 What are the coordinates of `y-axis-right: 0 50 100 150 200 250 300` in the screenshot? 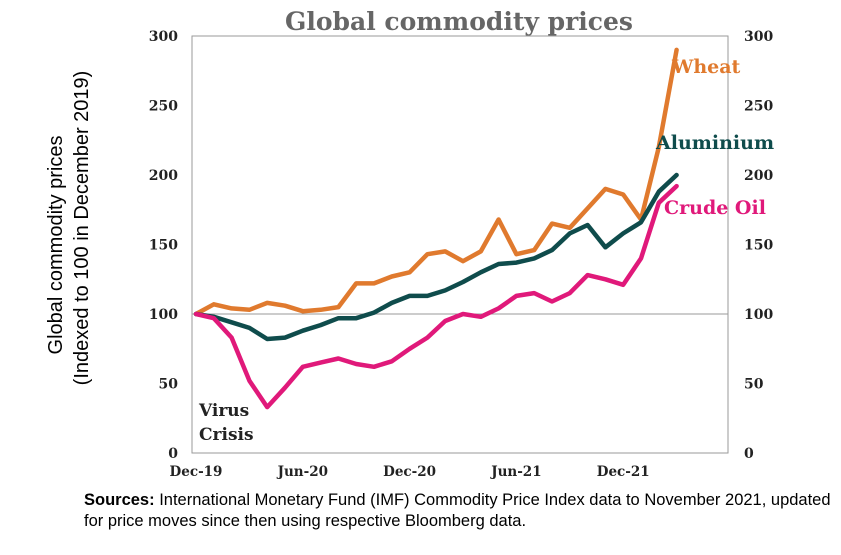 It's located at (758, 245).